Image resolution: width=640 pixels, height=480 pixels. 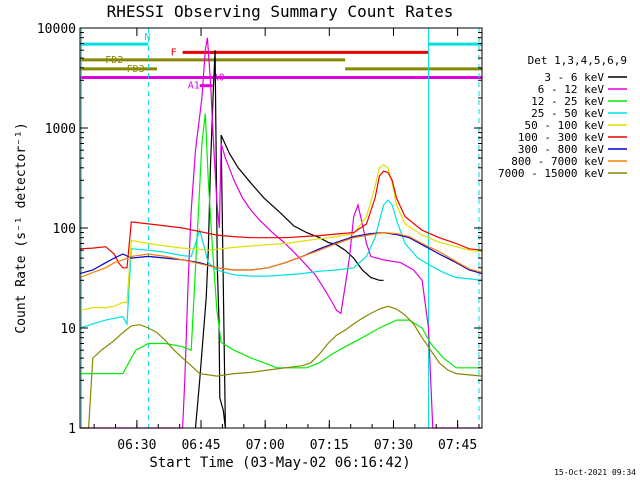 I want to click on series-300-800-kev, so click(x=281, y=253).